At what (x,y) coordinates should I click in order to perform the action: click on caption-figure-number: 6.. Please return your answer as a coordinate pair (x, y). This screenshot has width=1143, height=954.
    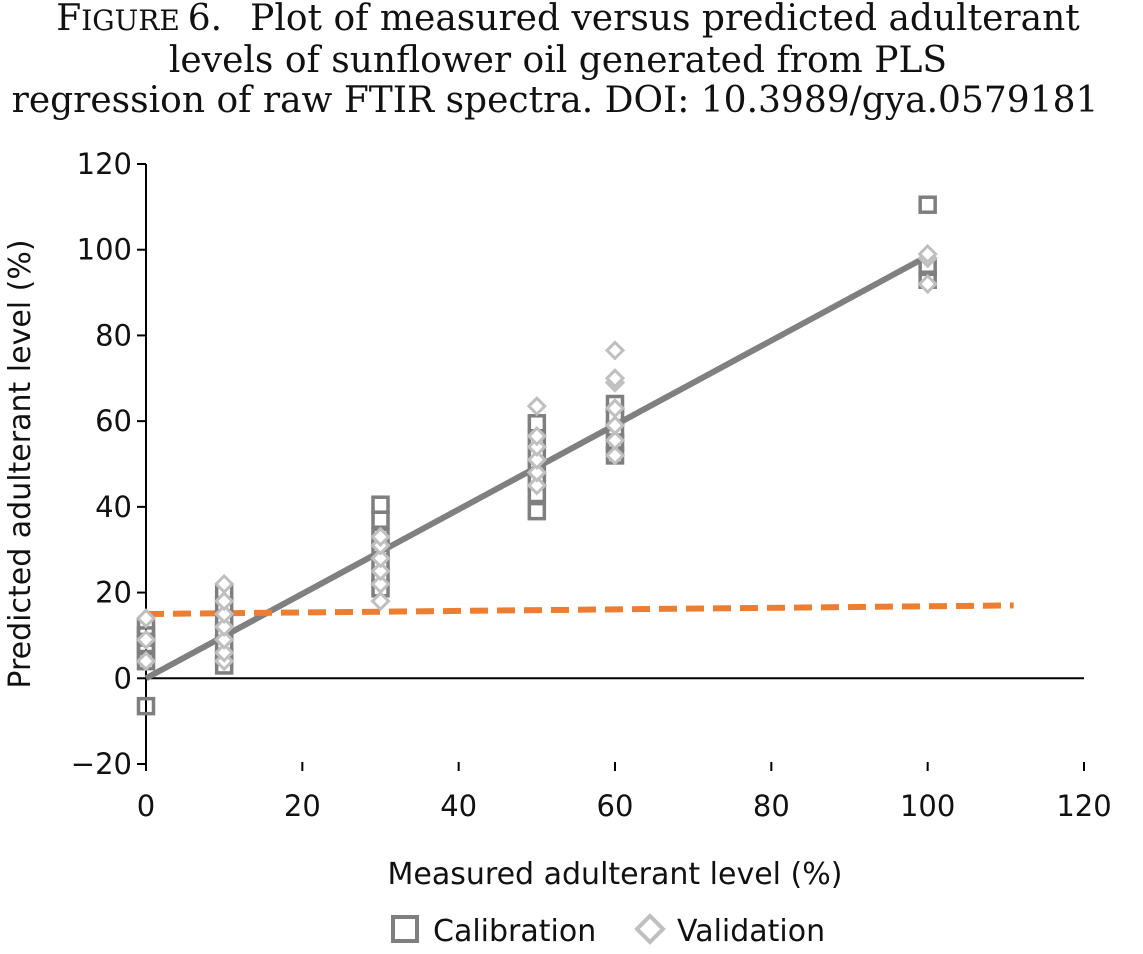
    Looking at the image, I should click on (205, 19).